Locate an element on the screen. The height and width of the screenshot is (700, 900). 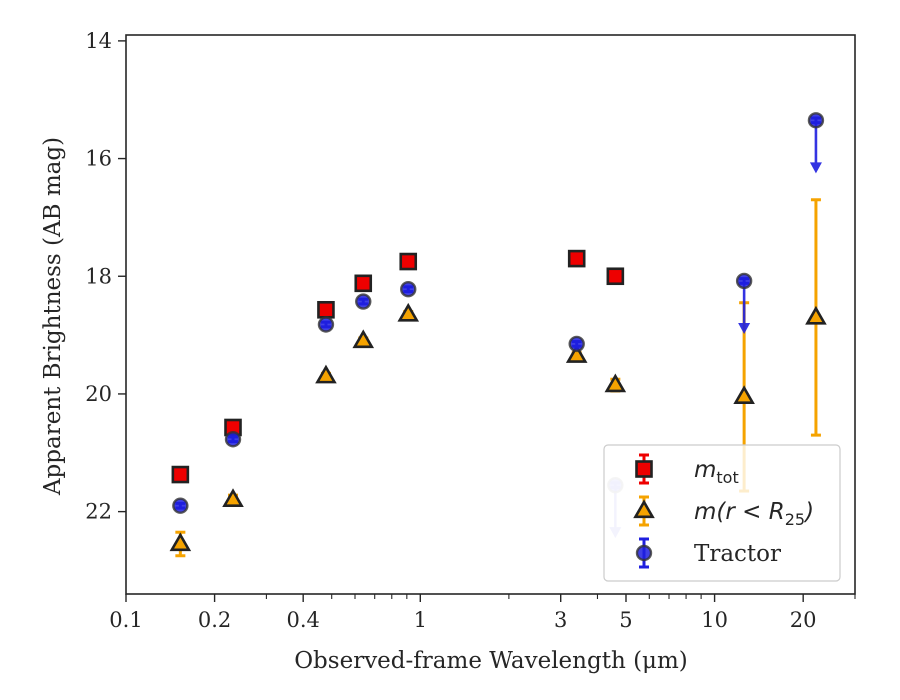
x-tick-label: 0.4 is located at coordinates (302, 620).